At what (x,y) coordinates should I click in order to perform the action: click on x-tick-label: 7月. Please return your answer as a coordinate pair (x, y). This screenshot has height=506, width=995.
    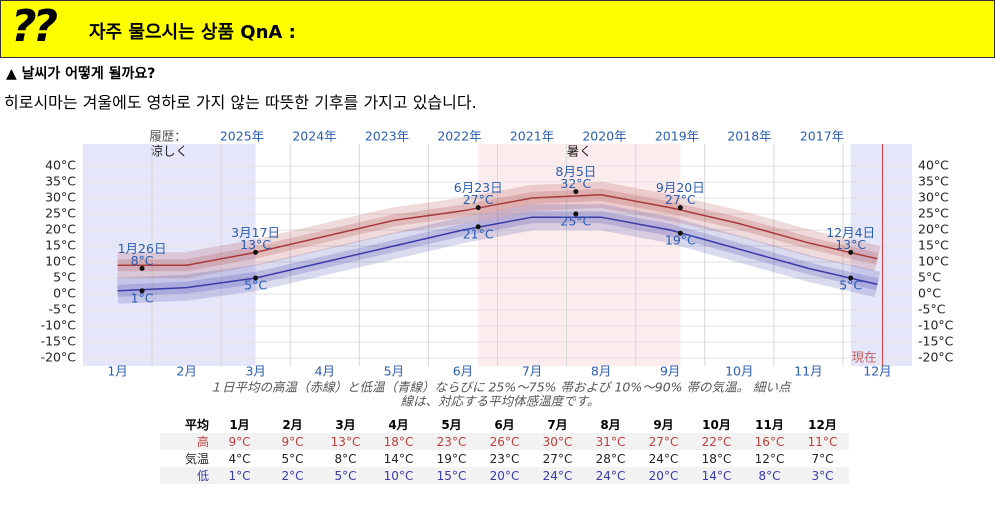
    Looking at the image, I should click on (532, 371).